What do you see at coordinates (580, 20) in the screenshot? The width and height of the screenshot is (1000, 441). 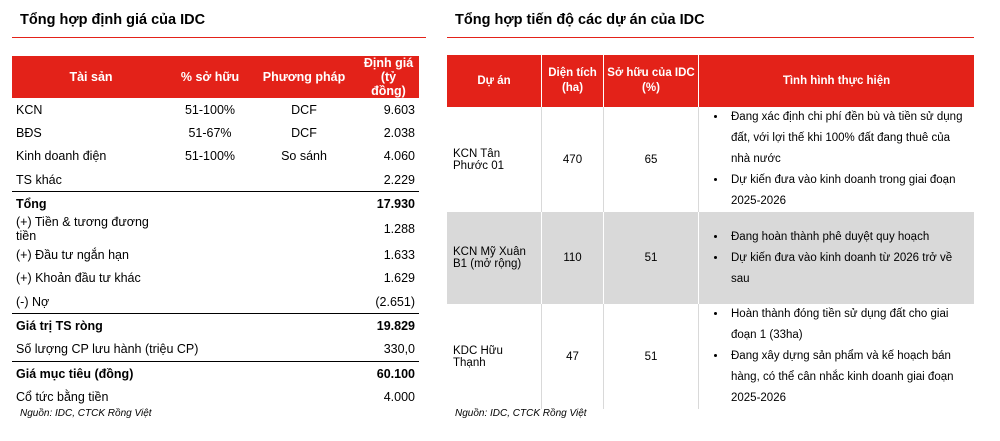 I see `progress-title: Tổng hợp tiến độ các dự án của IDC` at bounding box center [580, 20].